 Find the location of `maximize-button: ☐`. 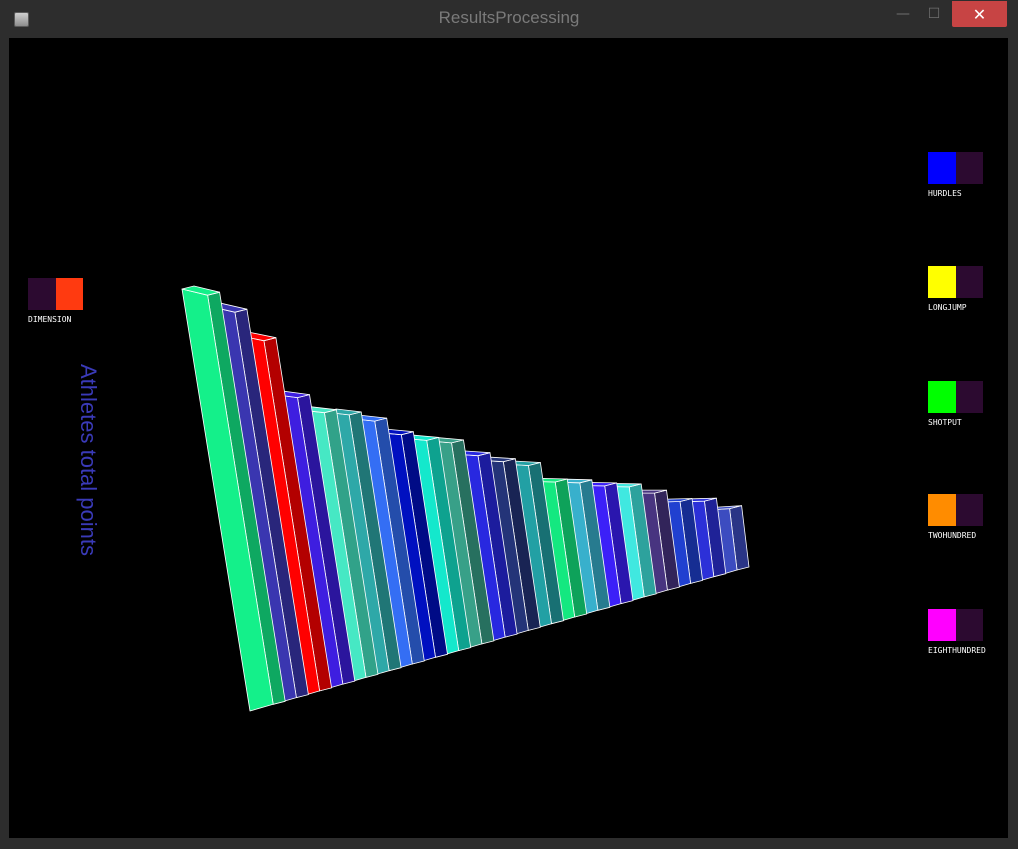

maximize-button: ☐ is located at coordinates (934, 14).